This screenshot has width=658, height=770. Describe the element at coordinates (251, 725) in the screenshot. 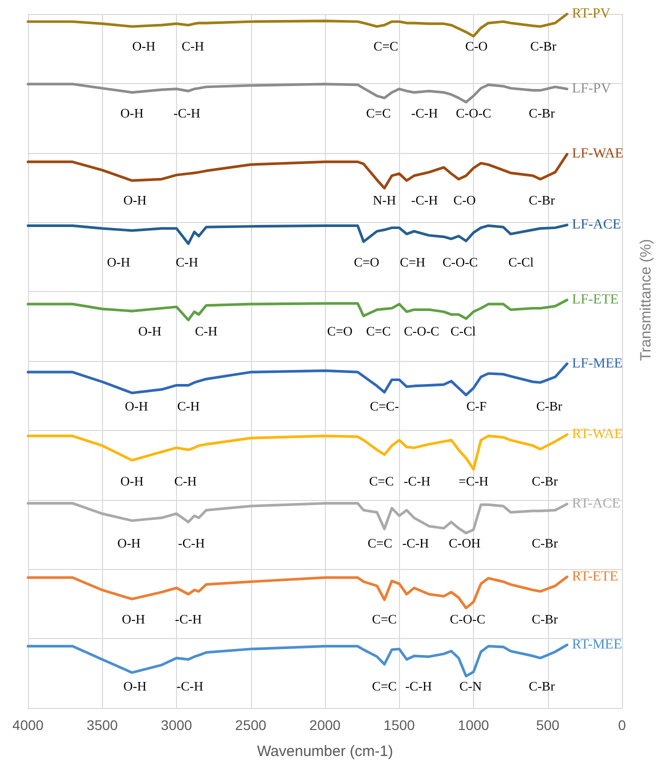

I see `x-tick-label: 2500` at that location.